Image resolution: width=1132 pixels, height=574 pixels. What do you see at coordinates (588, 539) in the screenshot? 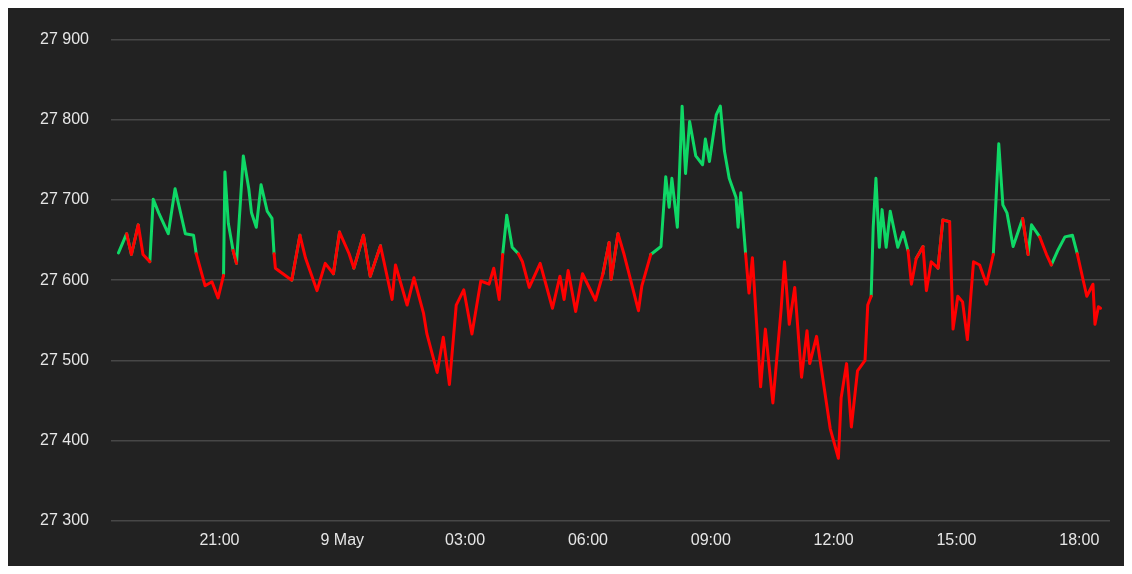
I see `x-tick-label: 06:00` at bounding box center [588, 539].